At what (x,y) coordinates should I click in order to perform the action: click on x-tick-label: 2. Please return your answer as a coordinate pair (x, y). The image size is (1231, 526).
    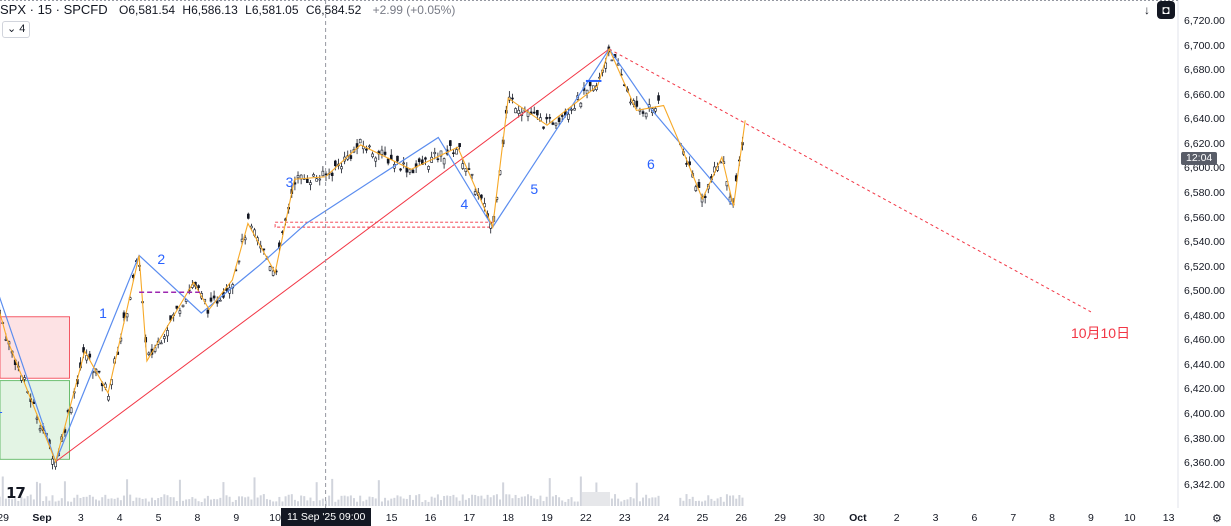
    Looking at the image, I should click on (896, 518).